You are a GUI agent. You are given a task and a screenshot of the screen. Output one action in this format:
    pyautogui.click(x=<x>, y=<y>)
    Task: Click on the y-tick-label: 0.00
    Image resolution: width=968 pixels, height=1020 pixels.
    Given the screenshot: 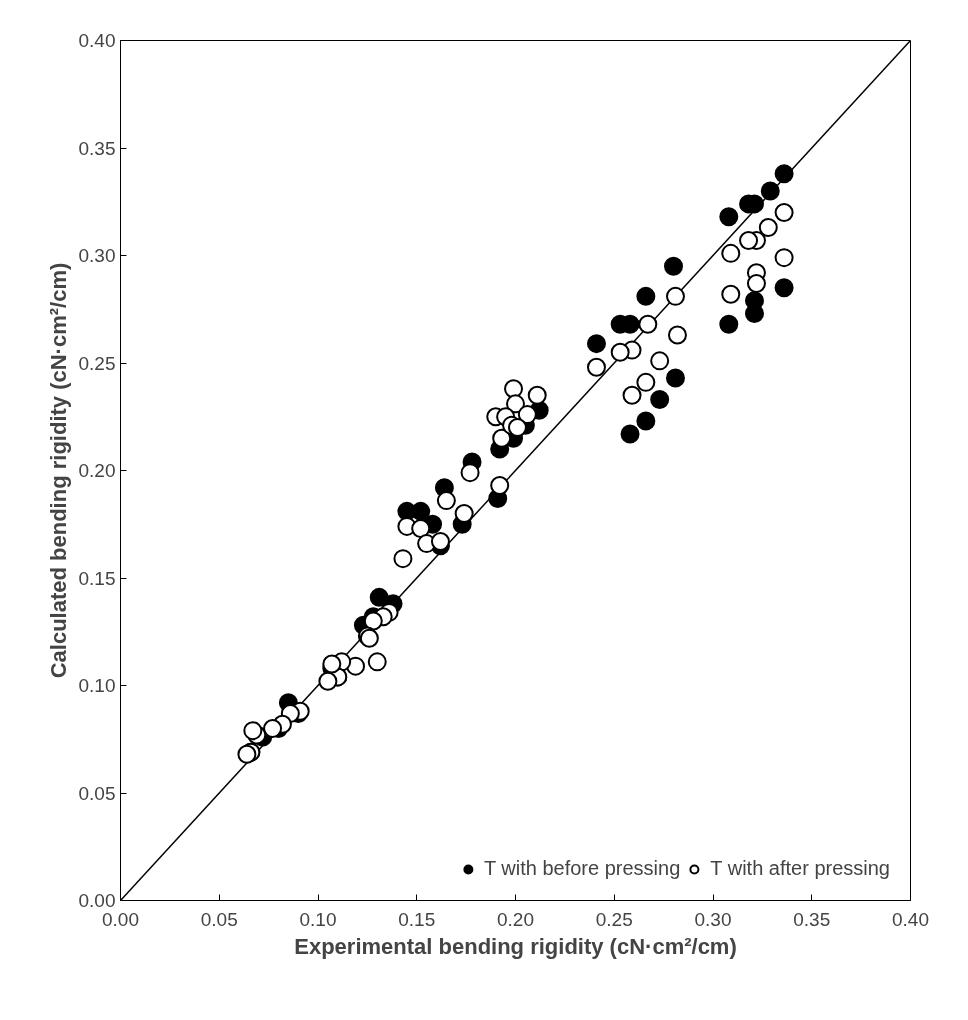 What is the action you would take?
    pyautogui.click(x=97, y=900)
    